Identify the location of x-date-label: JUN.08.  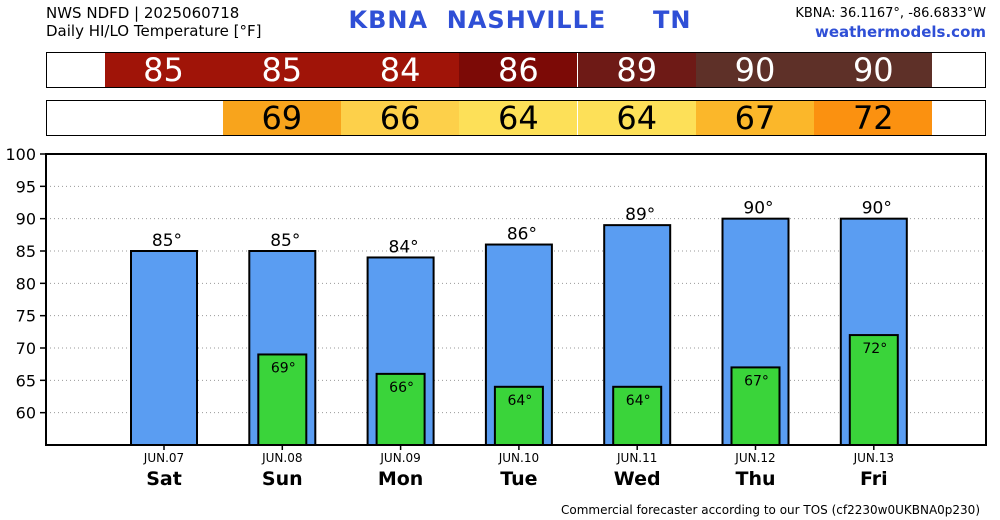
(281, 458).